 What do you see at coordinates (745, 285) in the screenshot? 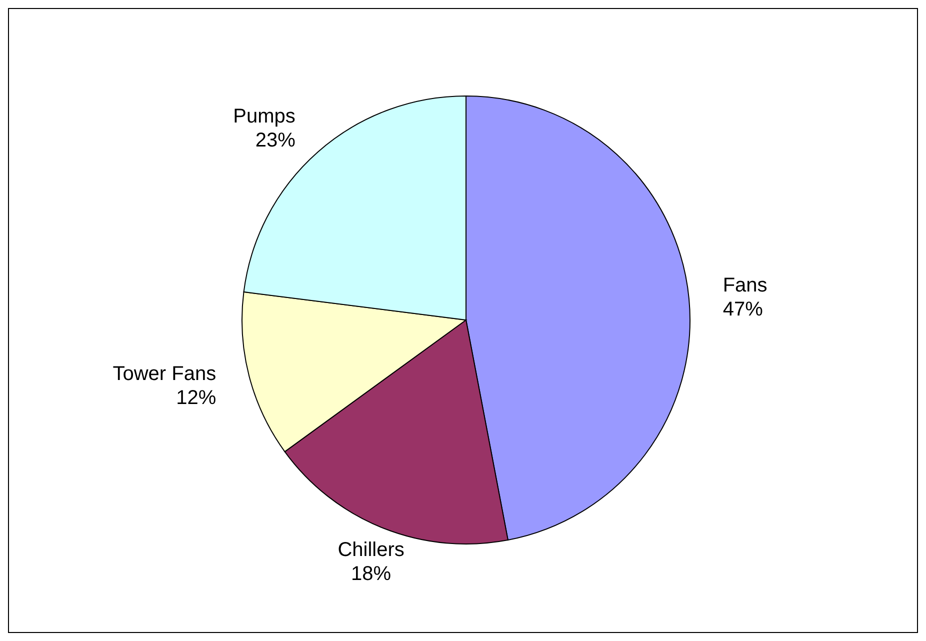
I see `slice-label: Fans` at bounding box center [745, 285].